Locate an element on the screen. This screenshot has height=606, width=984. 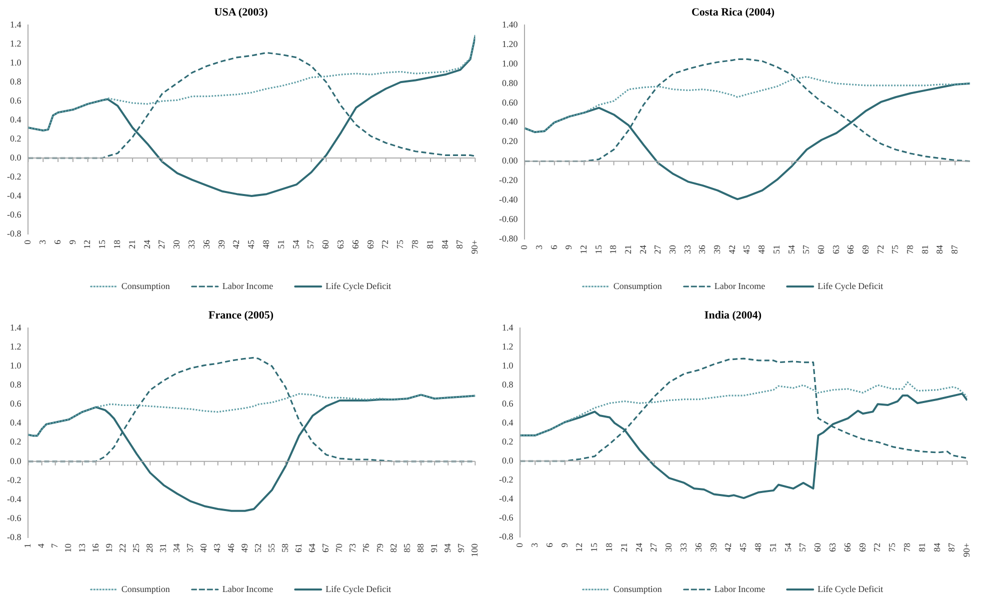
x-tick-label: 48 is located at coordinates (757, 547).